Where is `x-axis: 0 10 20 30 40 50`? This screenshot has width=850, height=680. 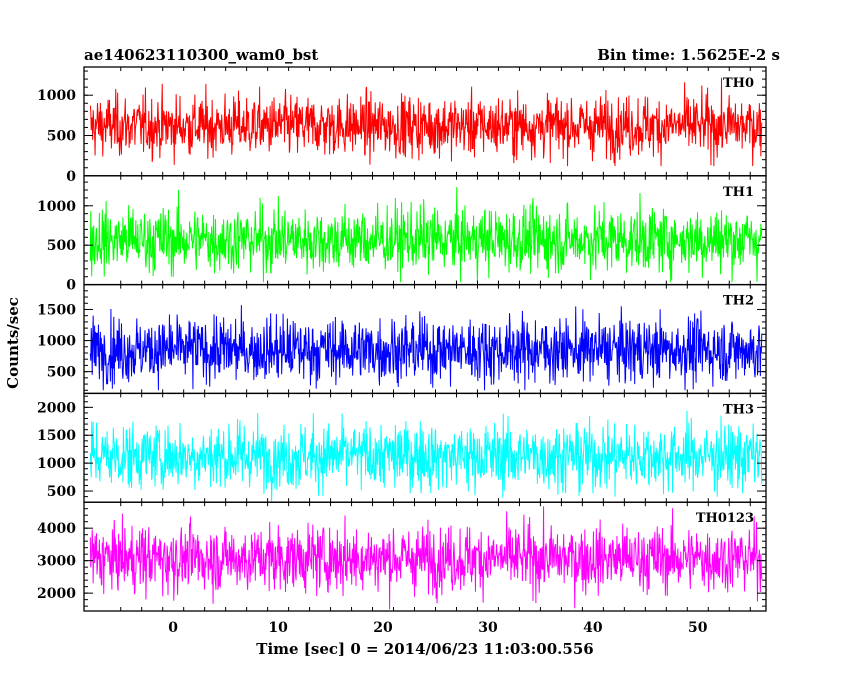
x-axis: 0 10 20 30 40 50 is located at coordinates (437, 628).